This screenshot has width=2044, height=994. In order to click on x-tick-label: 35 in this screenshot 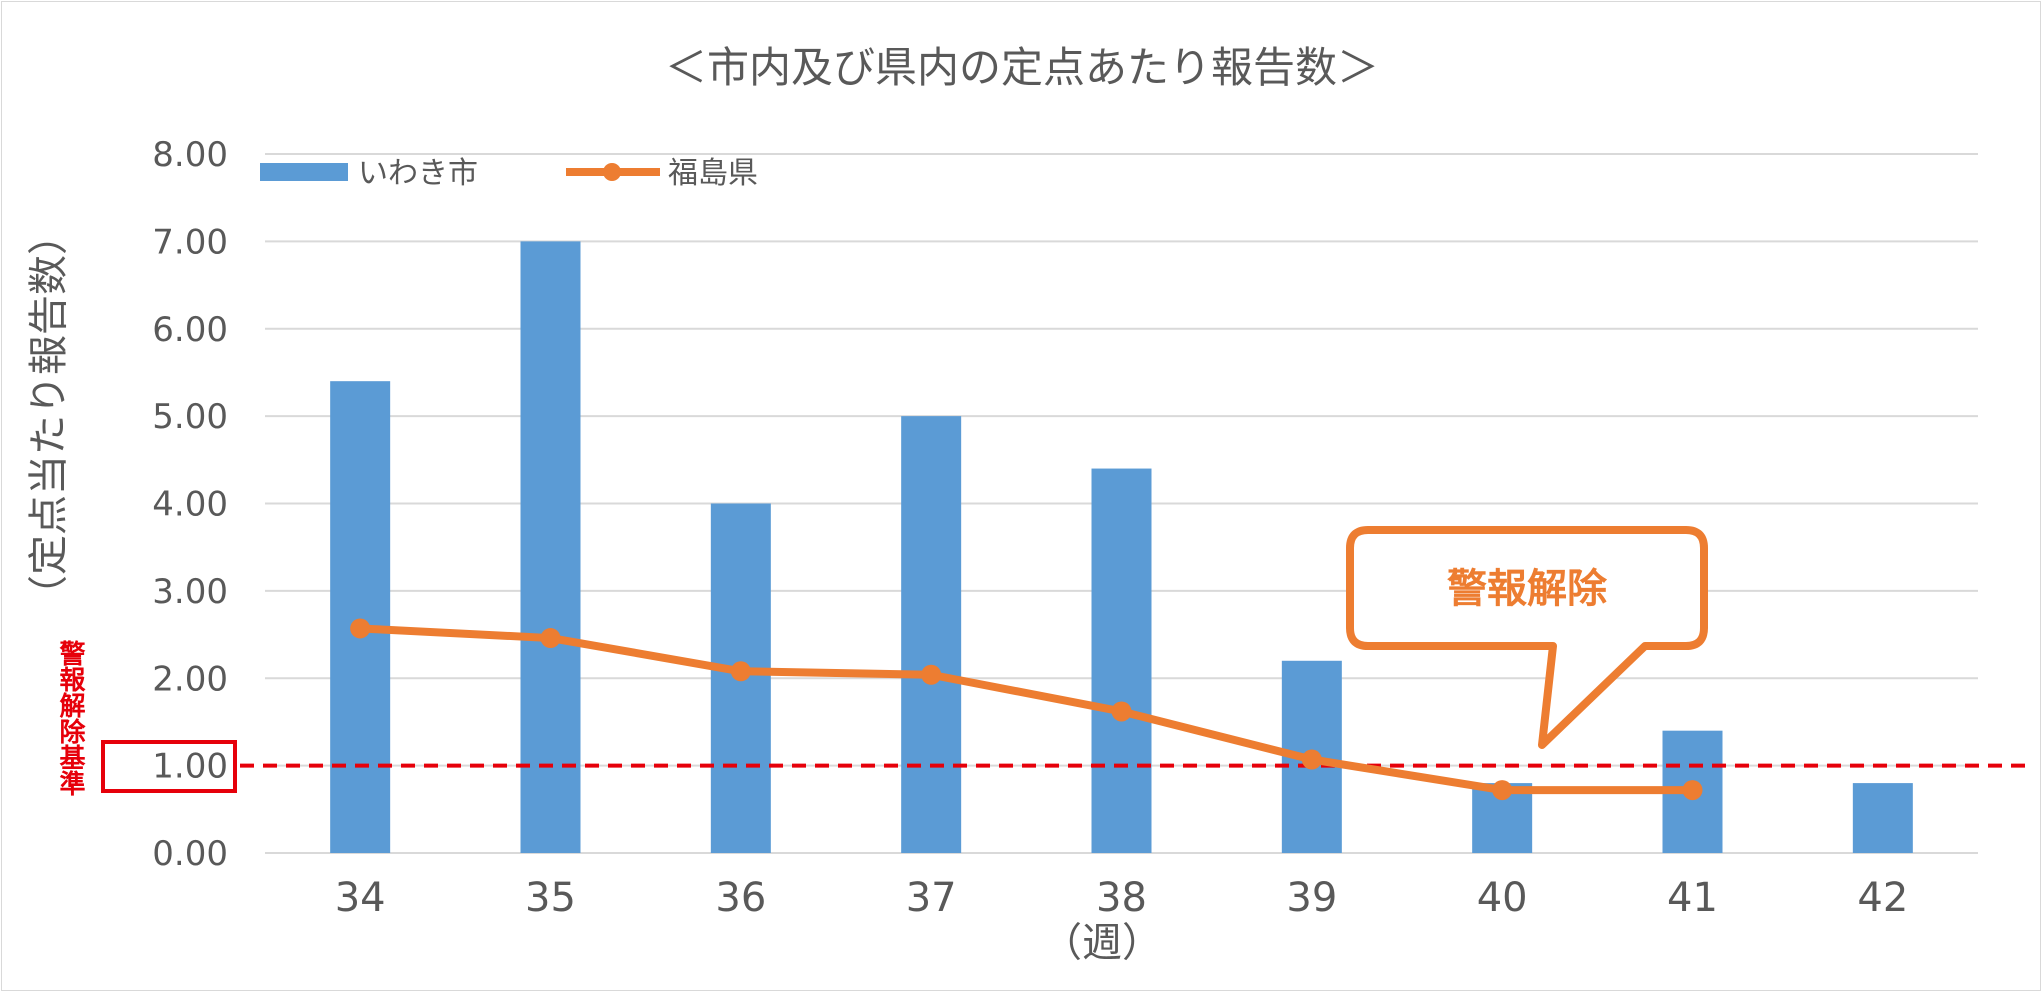, I will do `click(550, 898)`.